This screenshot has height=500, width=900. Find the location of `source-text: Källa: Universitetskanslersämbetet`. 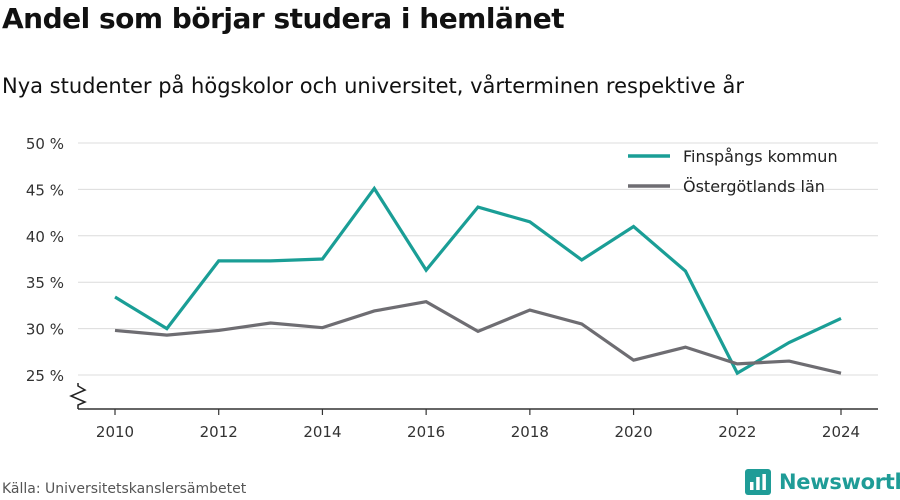

source-text: Källa: Universitetskanslersämbetet is located at coordinates (124, 489).